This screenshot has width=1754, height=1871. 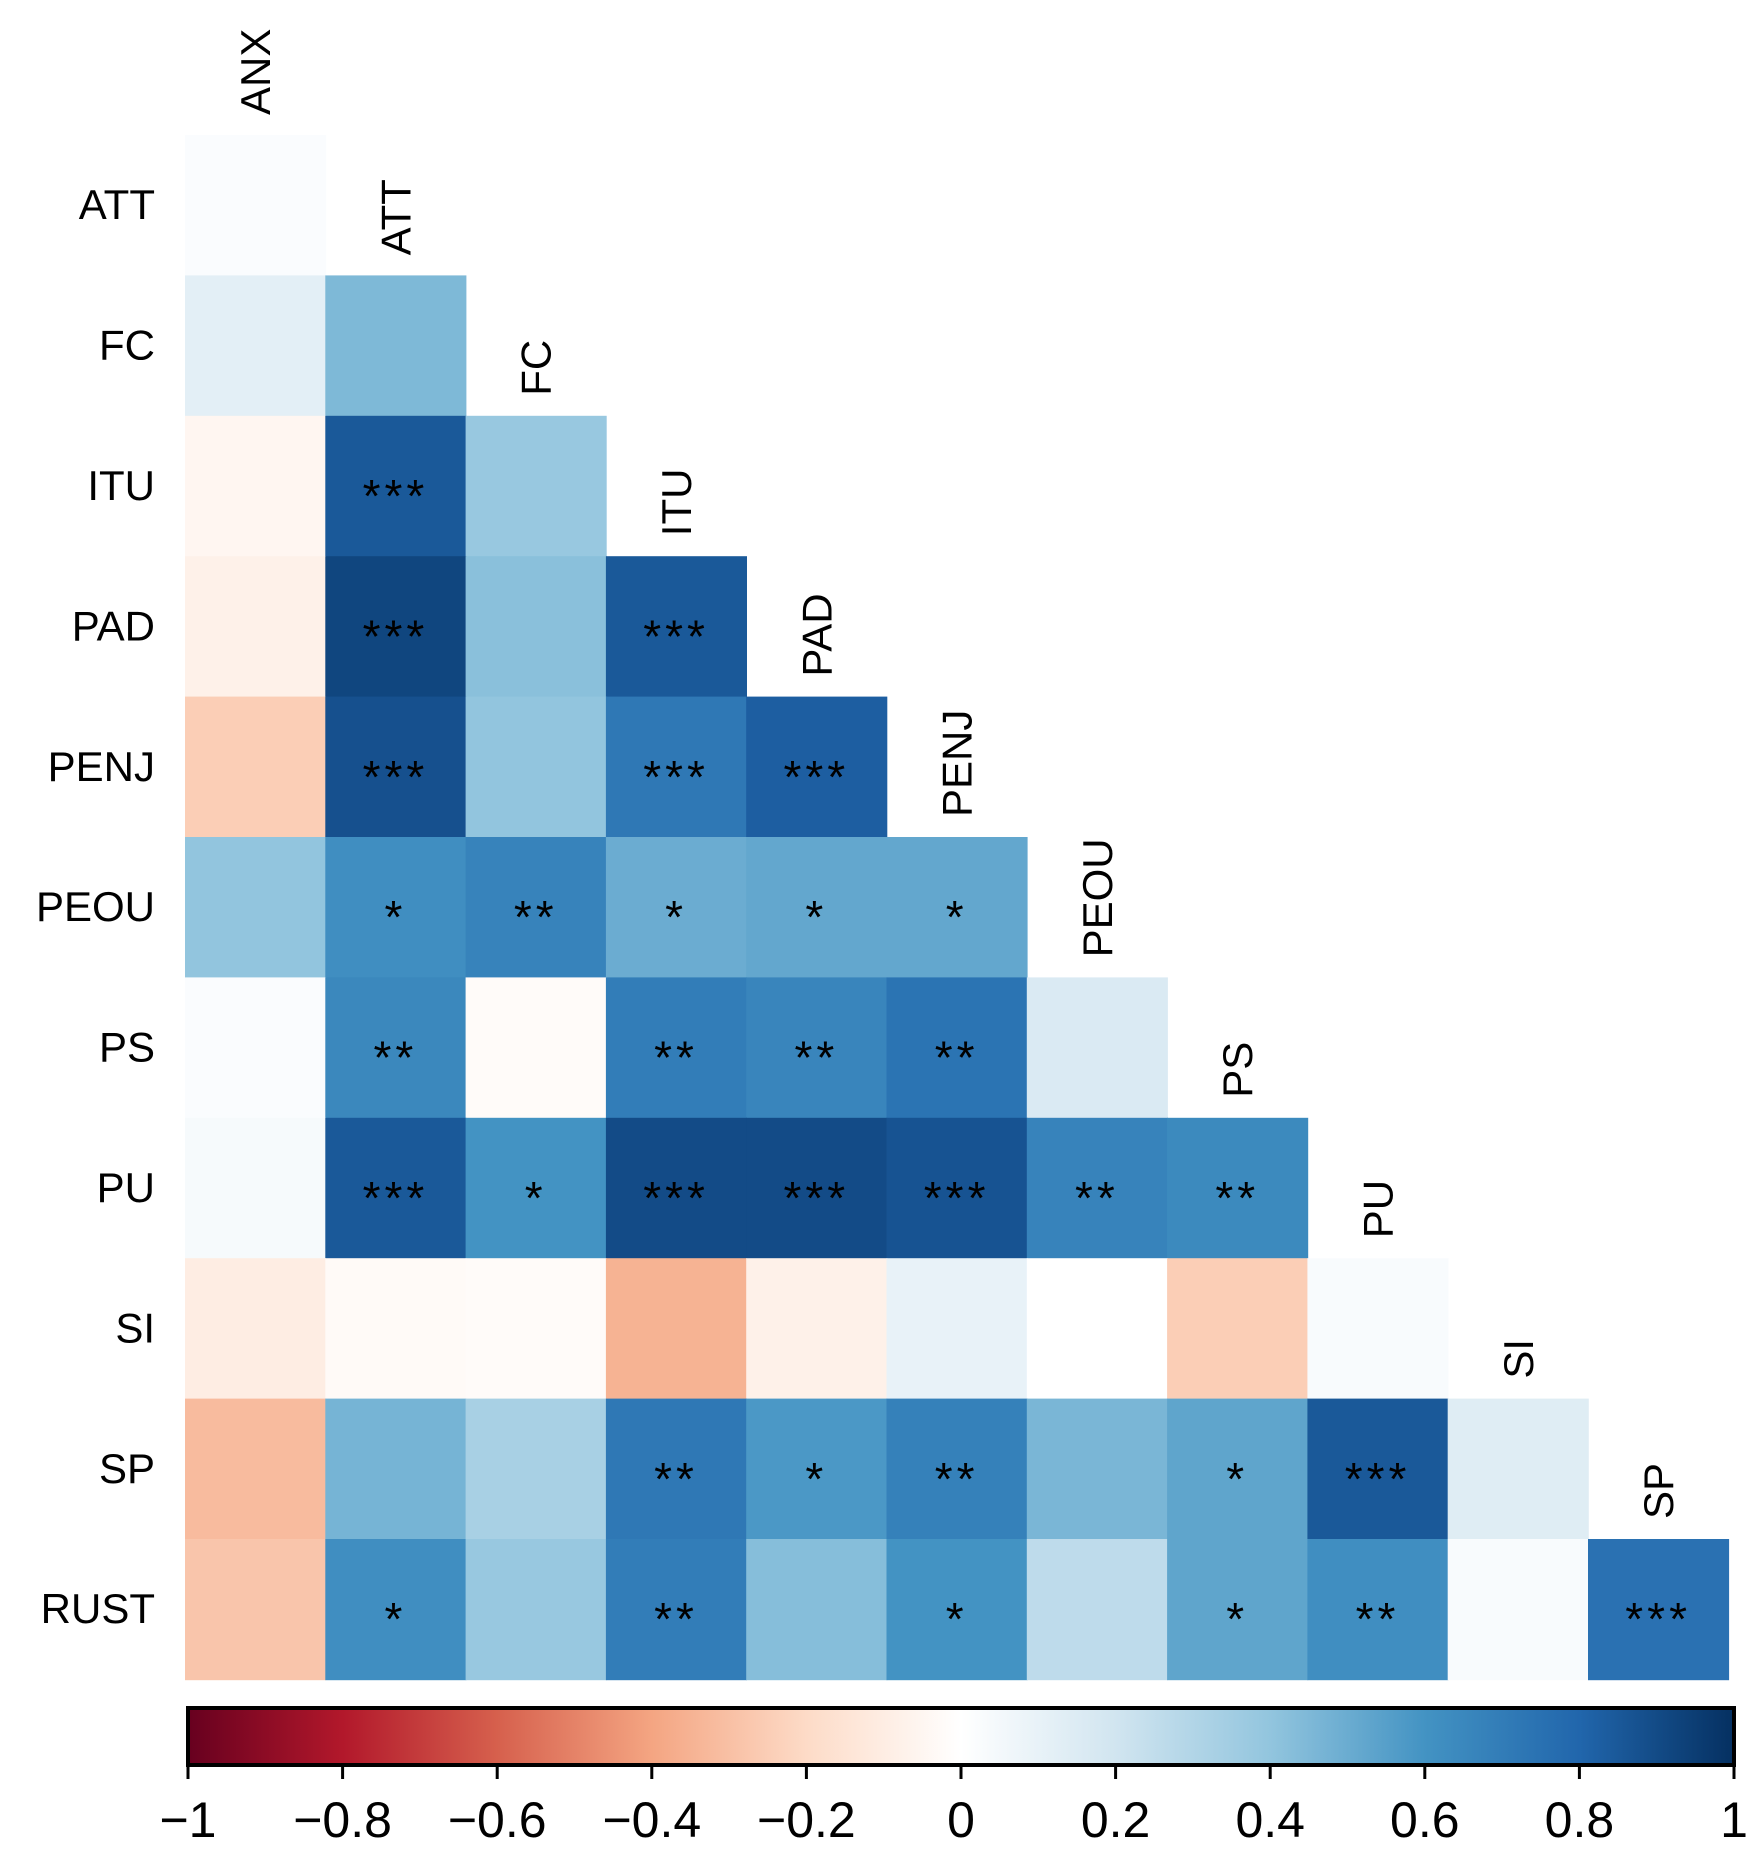 I want to click on colorbar-tick-label: −0.8, so click(x=342, y=1820).